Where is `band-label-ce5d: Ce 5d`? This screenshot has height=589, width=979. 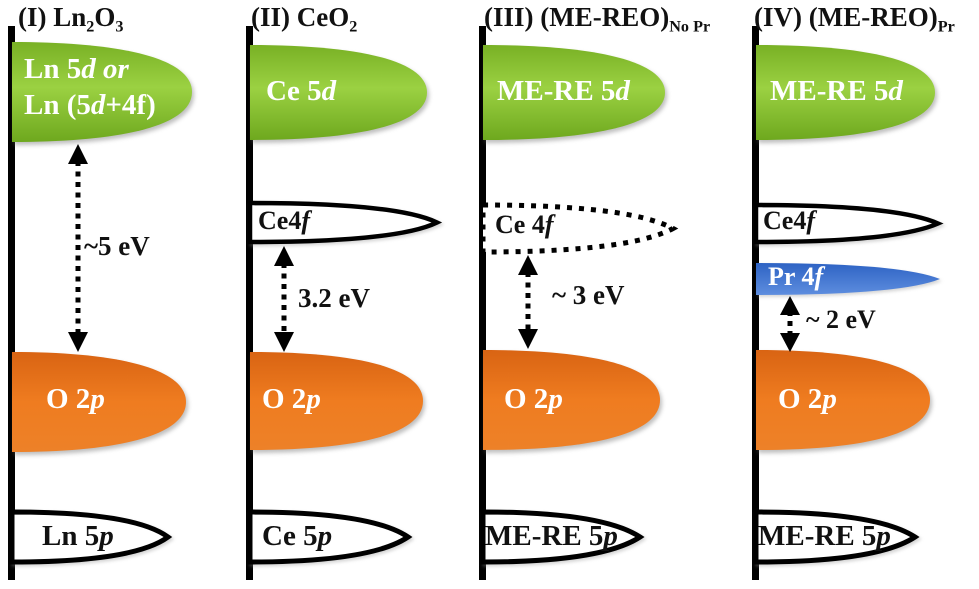 band-label-ce5d: Ce 5d is located at coordinates (301, 91).